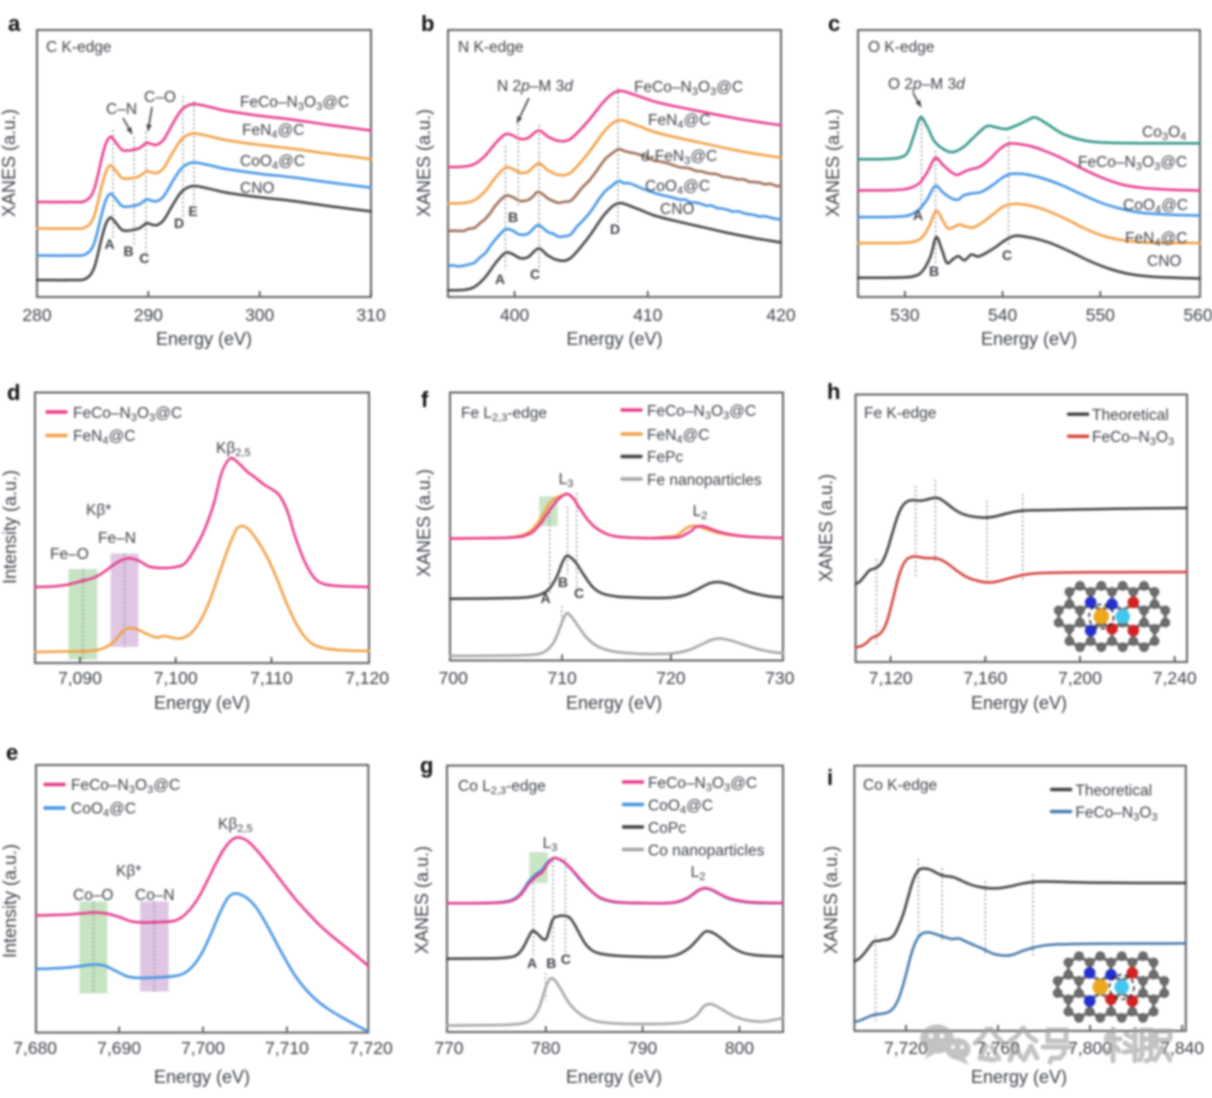 The height and width of the screenshot is (1098, 1212). I want to click on svg-text: 7,160, so click(985, 678).